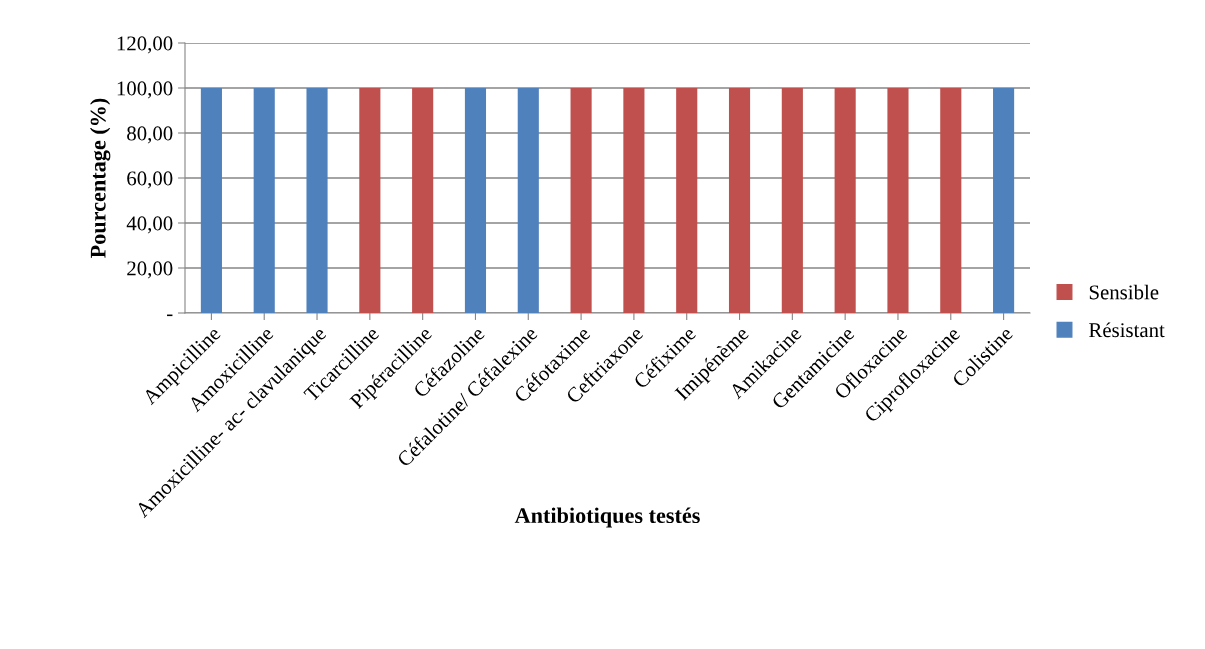 This screenshot has height=649, width=1205. I want to click on y-tick-label: 80,00, so click(150, 135).